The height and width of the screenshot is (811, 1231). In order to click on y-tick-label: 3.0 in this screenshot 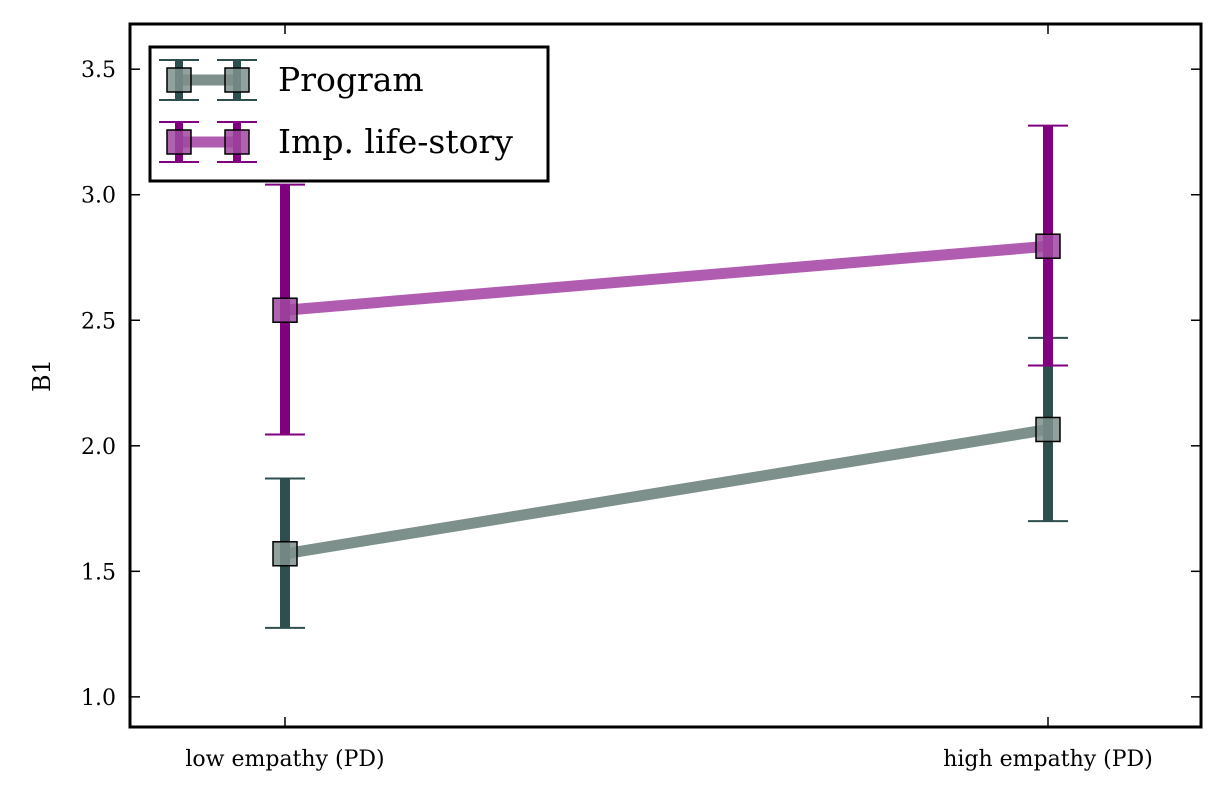, I will do `click(98, 196)`.